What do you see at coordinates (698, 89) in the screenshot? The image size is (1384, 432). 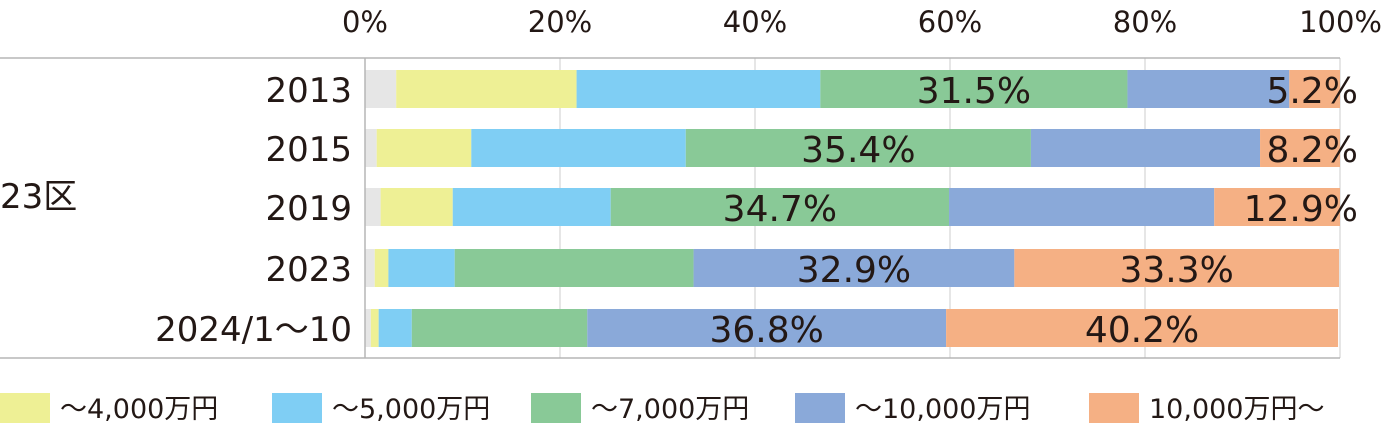 I see `bar-segment-2013-s2` at bounding box center [698, 89].